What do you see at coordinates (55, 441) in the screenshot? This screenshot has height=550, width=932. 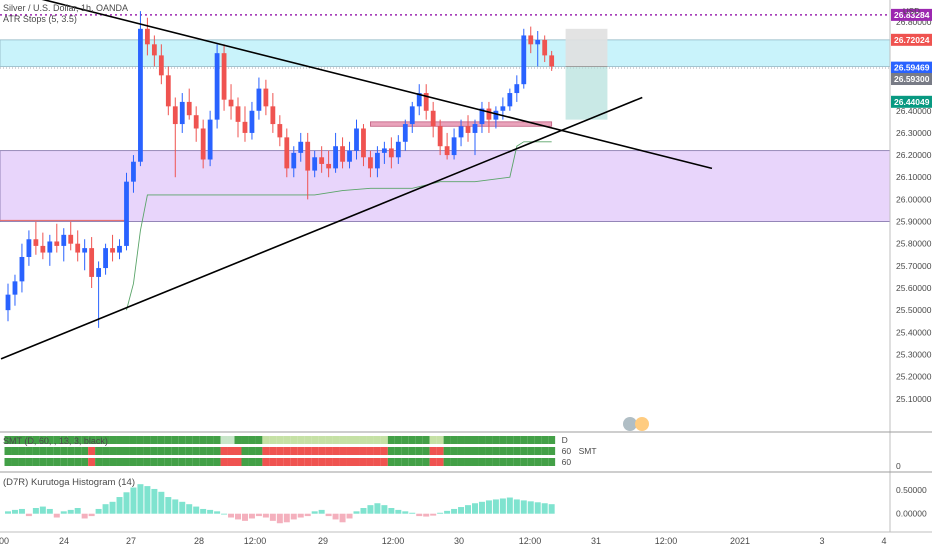 I see `smt-legend: SMT (D, 60, , 13, 3, black)` at bounding box center [55, 441].